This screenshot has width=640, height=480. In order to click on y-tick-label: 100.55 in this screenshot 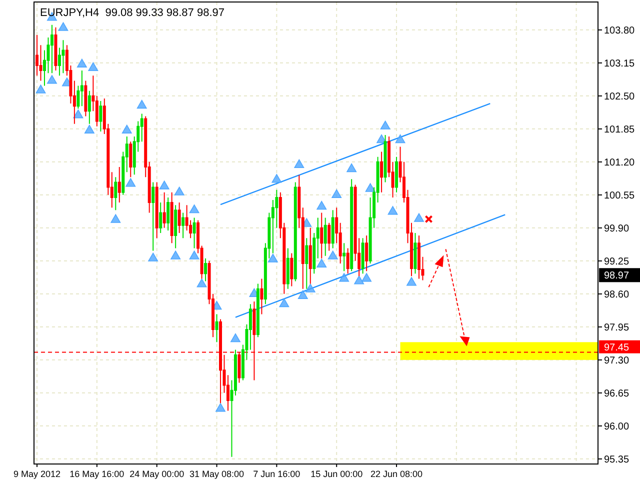, I will do `click(620, 196)`.